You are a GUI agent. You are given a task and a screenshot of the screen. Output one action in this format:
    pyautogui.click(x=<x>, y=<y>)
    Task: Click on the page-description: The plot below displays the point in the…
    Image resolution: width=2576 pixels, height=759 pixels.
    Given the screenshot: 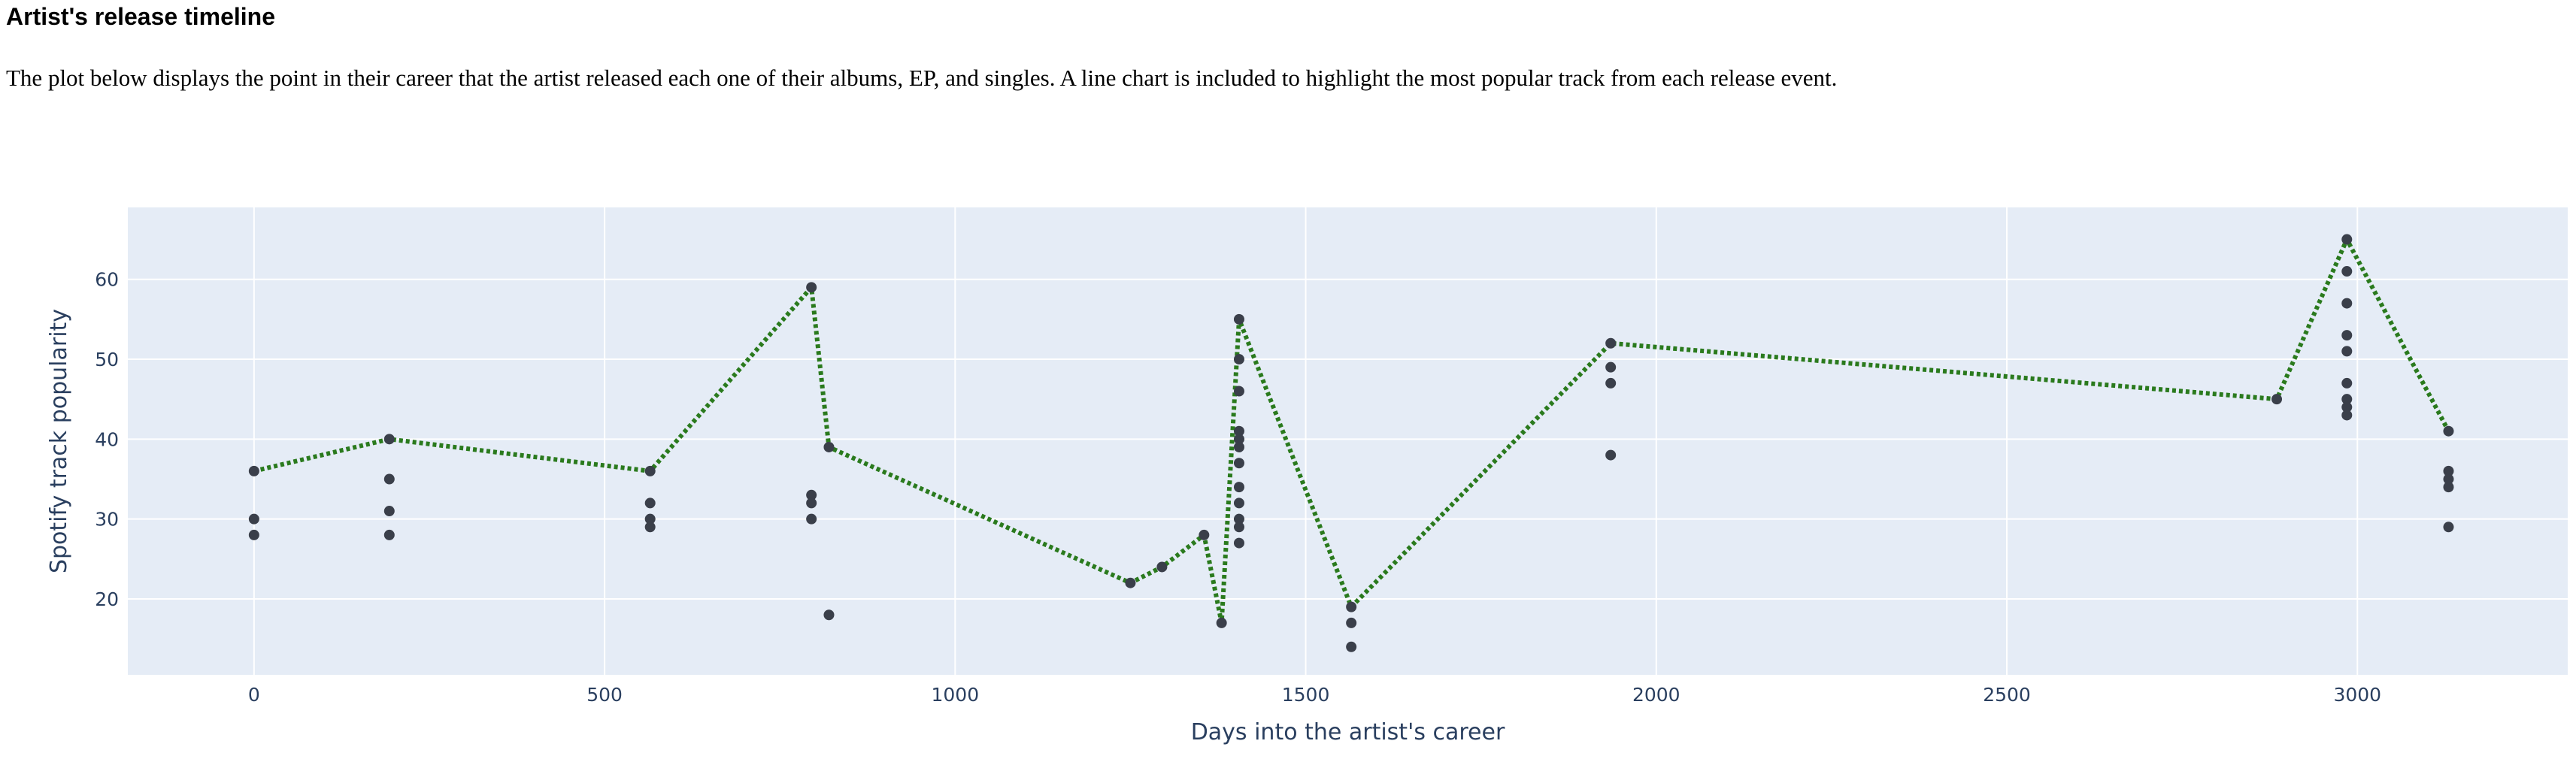 What is the action you would take?
    pyautogui.click(x=922, y=78)
    